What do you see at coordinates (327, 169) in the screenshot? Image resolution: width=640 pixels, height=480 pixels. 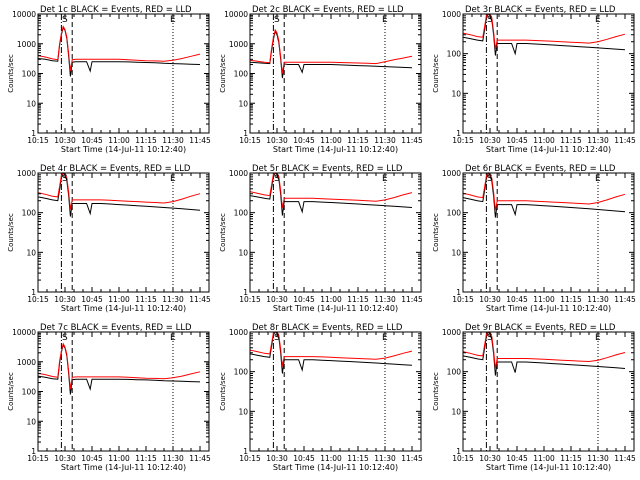 I see `chart-title: Det 5r BLACK = Events, RED = LLD` at bounding box center [327, 169].